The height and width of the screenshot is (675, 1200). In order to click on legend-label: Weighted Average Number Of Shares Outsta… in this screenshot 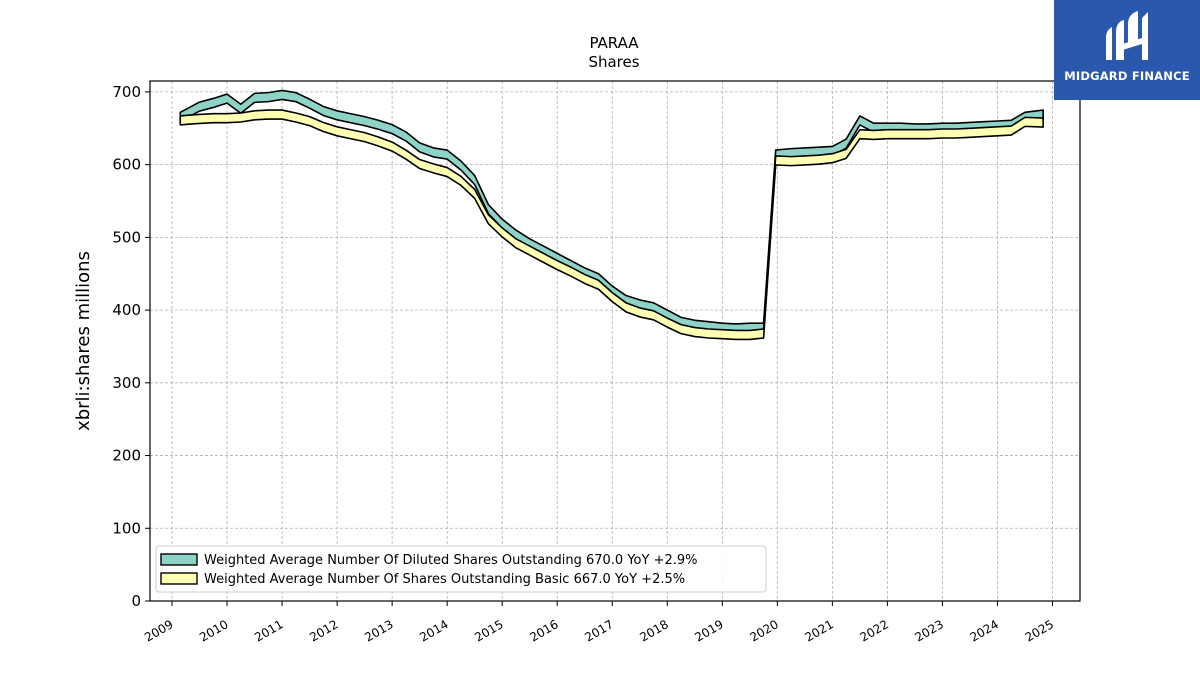, I will do `click(444, 579)`.